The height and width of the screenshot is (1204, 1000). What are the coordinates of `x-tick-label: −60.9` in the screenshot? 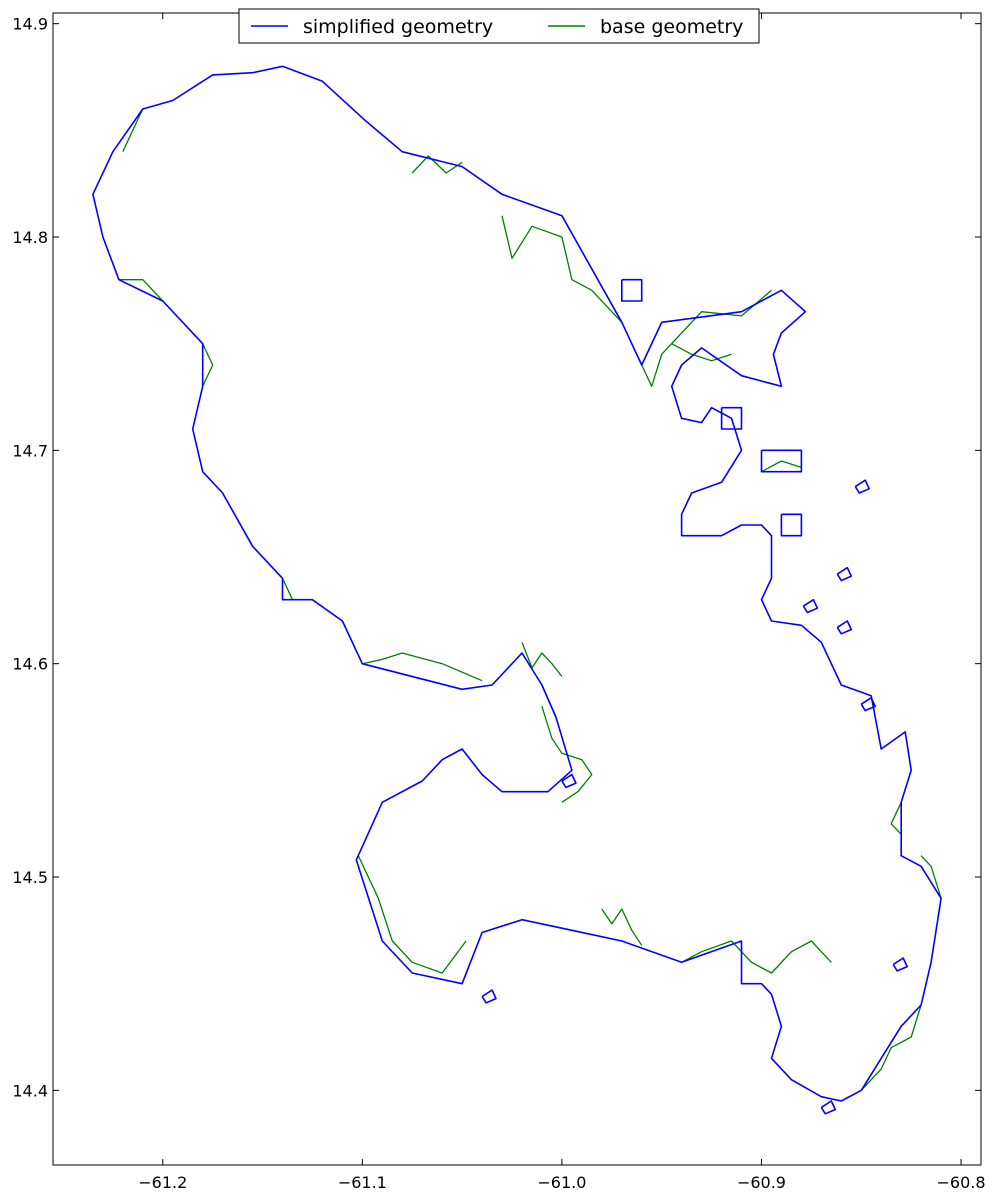 It's located at (761, 1182).